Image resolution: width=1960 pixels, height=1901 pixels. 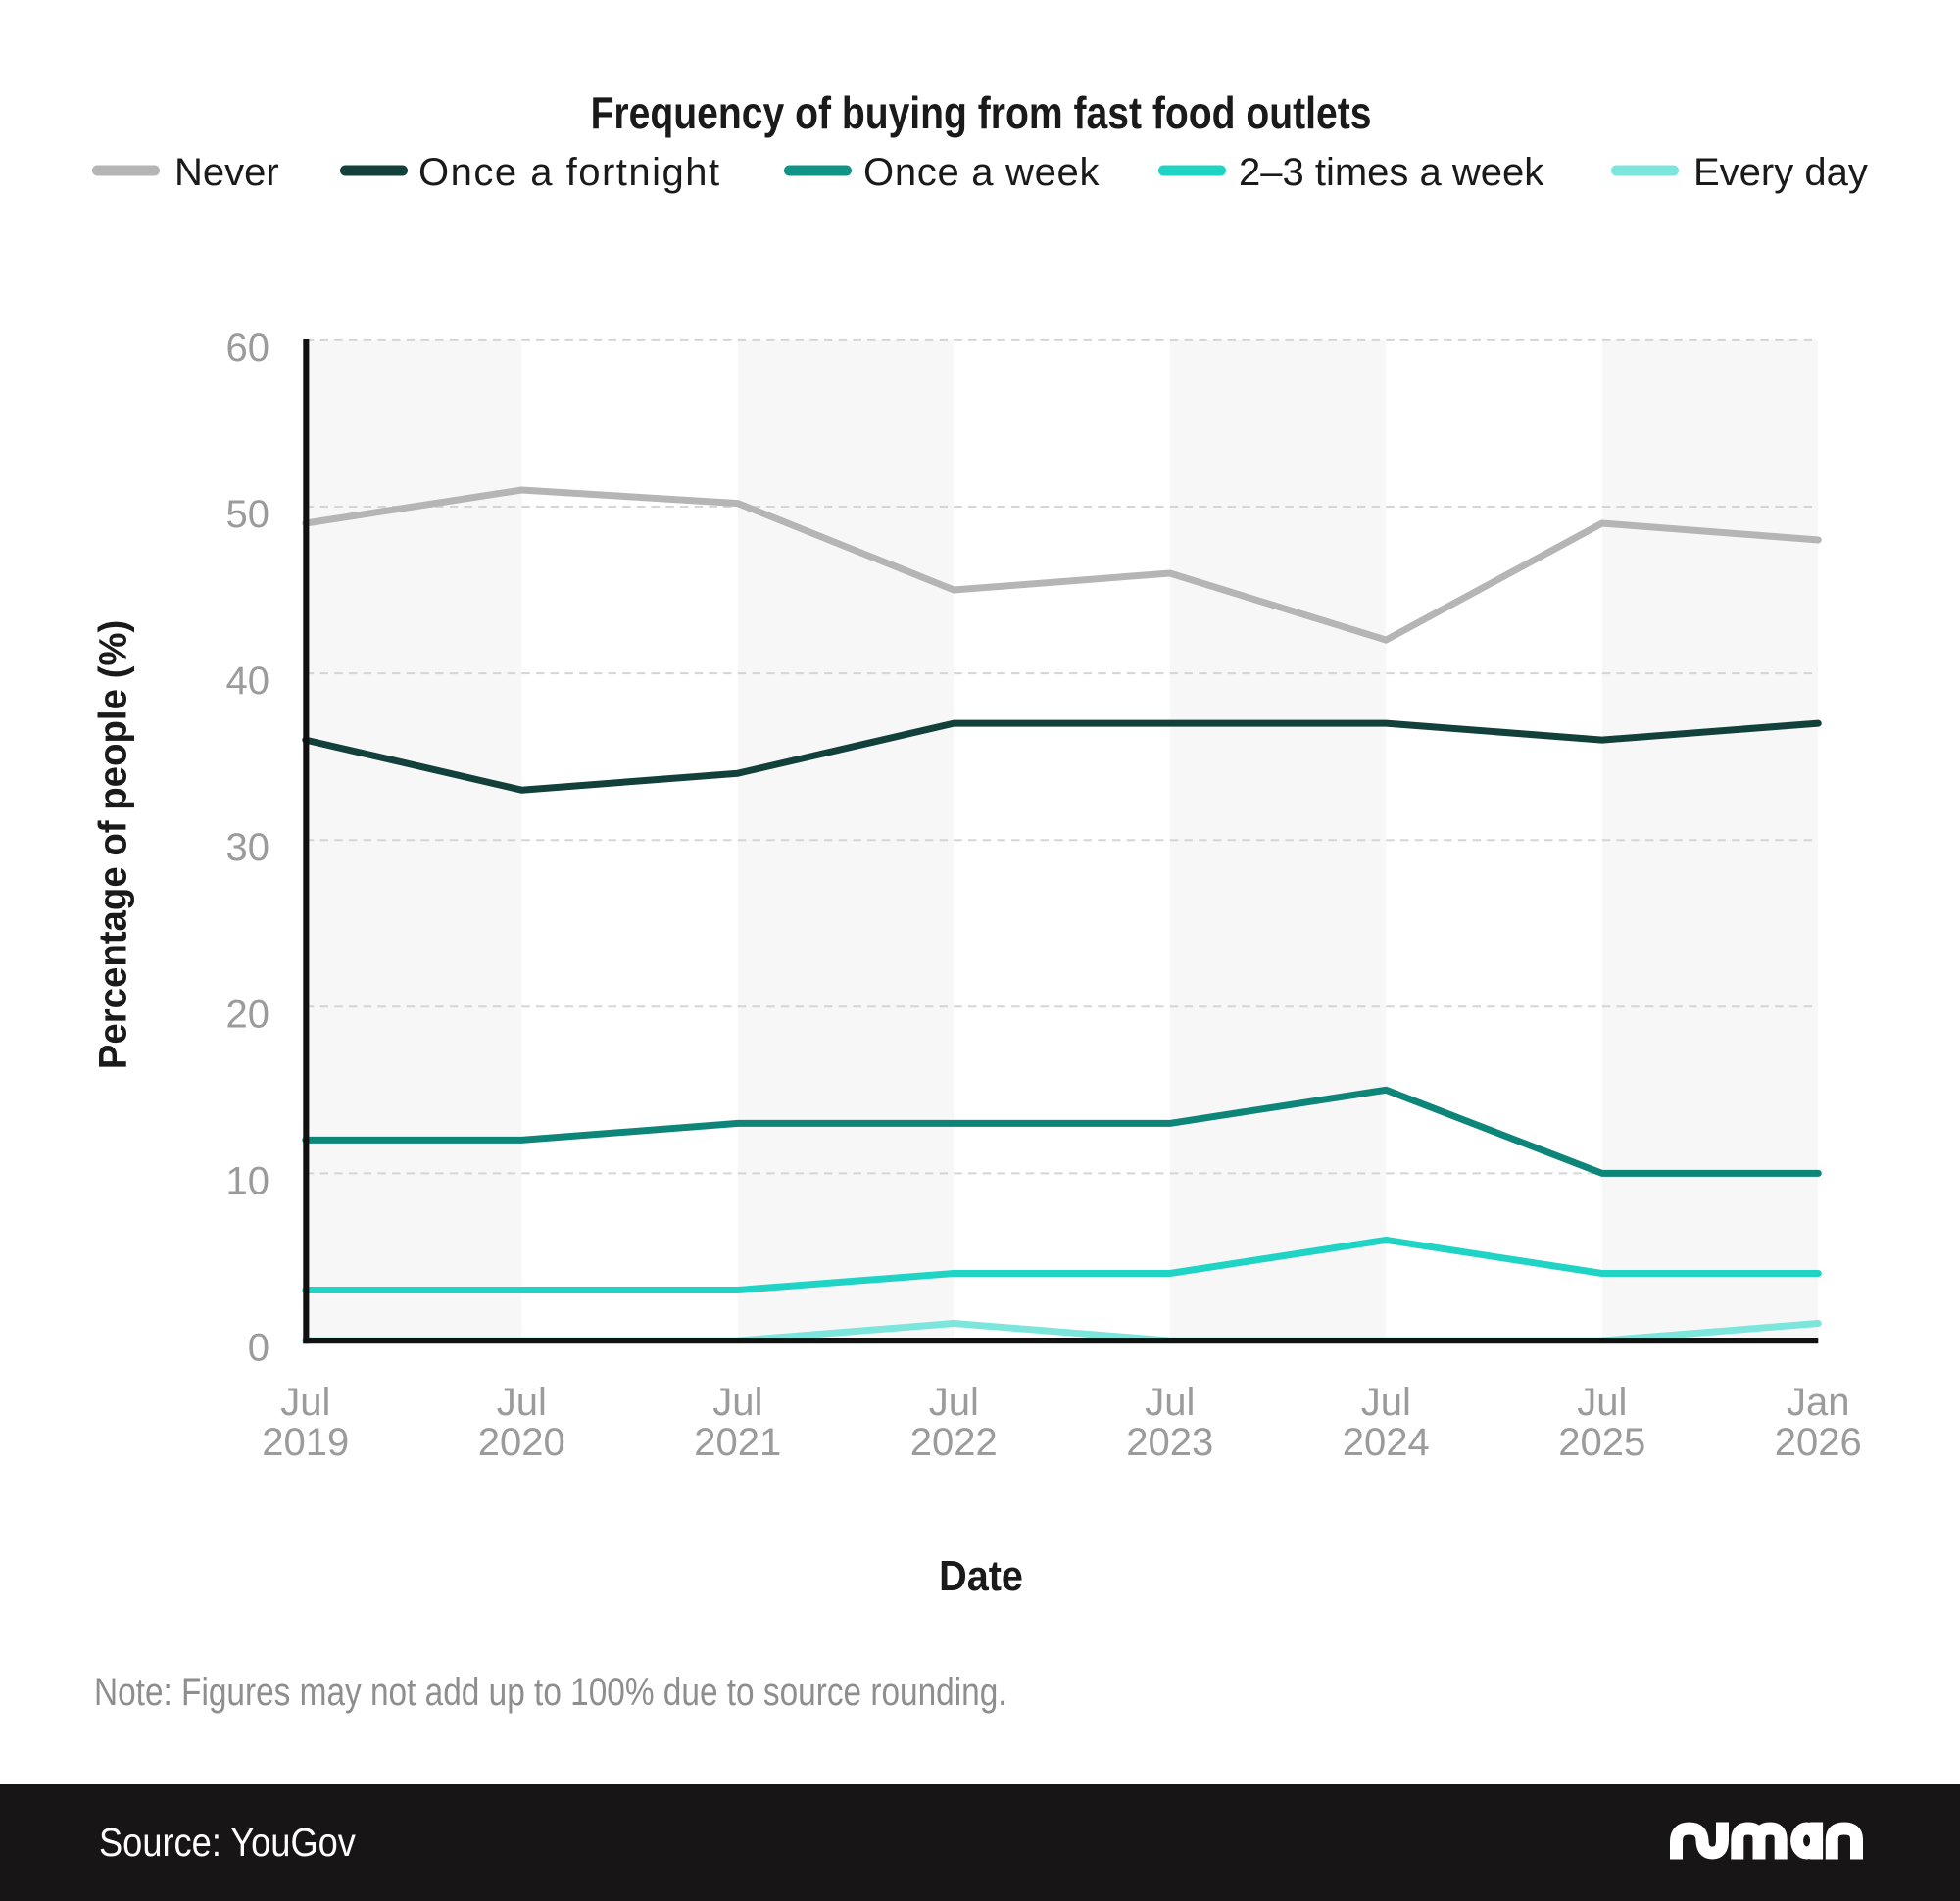 I want to click on svg-text: 20, so click(x=248, y=1014).